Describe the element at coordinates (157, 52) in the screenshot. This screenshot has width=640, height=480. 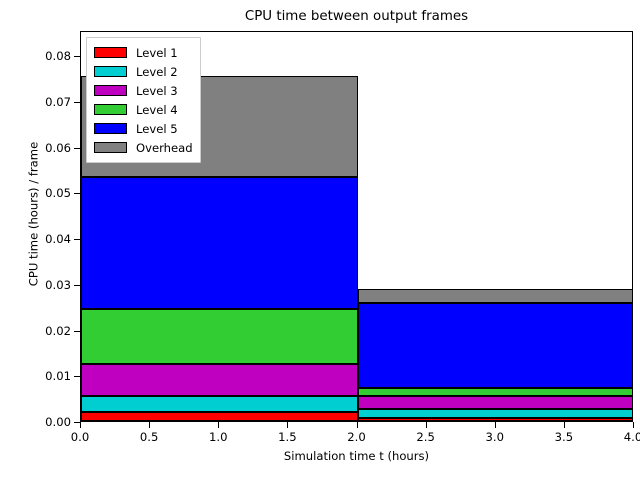
I see `legend-label: Level 1` at that location.